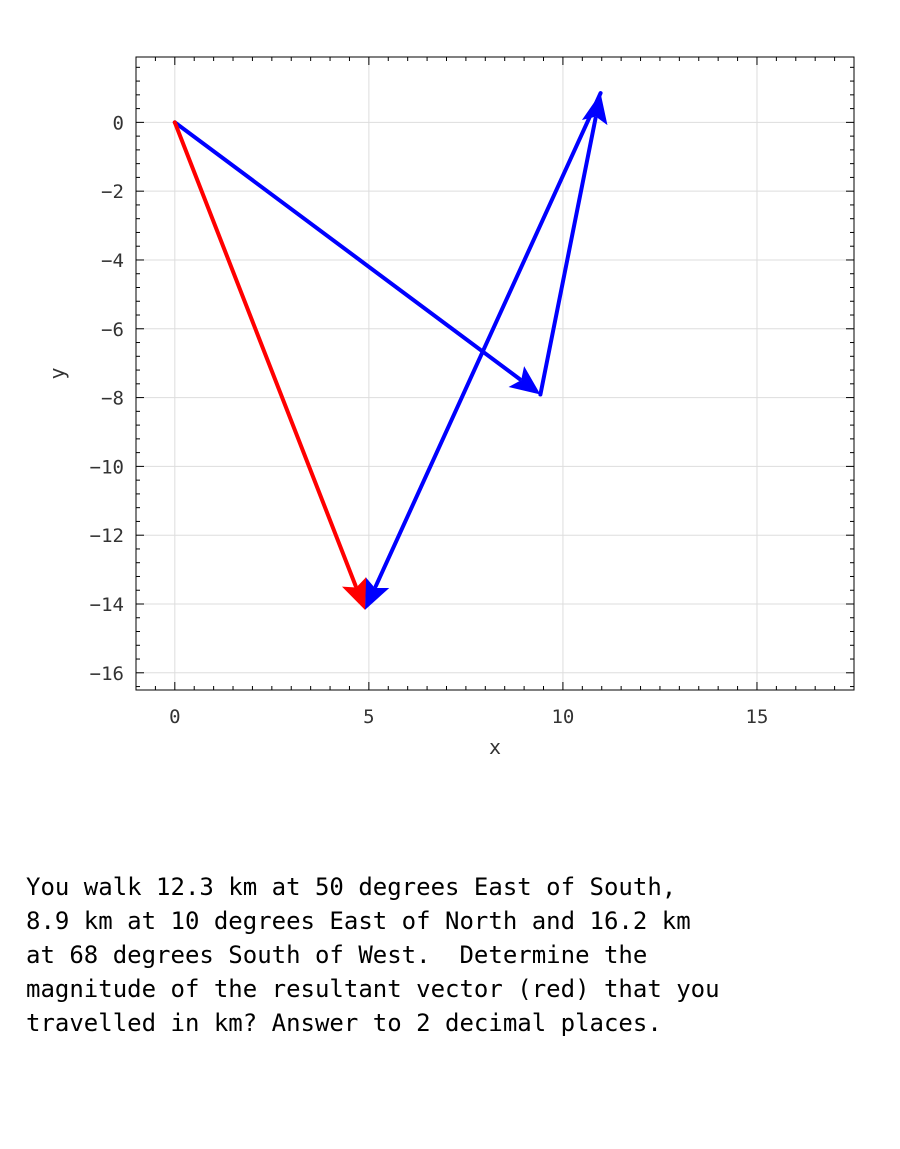 This screenshot has height=1149, width=900. I want to click on y-tick-label: −14, so click(107, 605).